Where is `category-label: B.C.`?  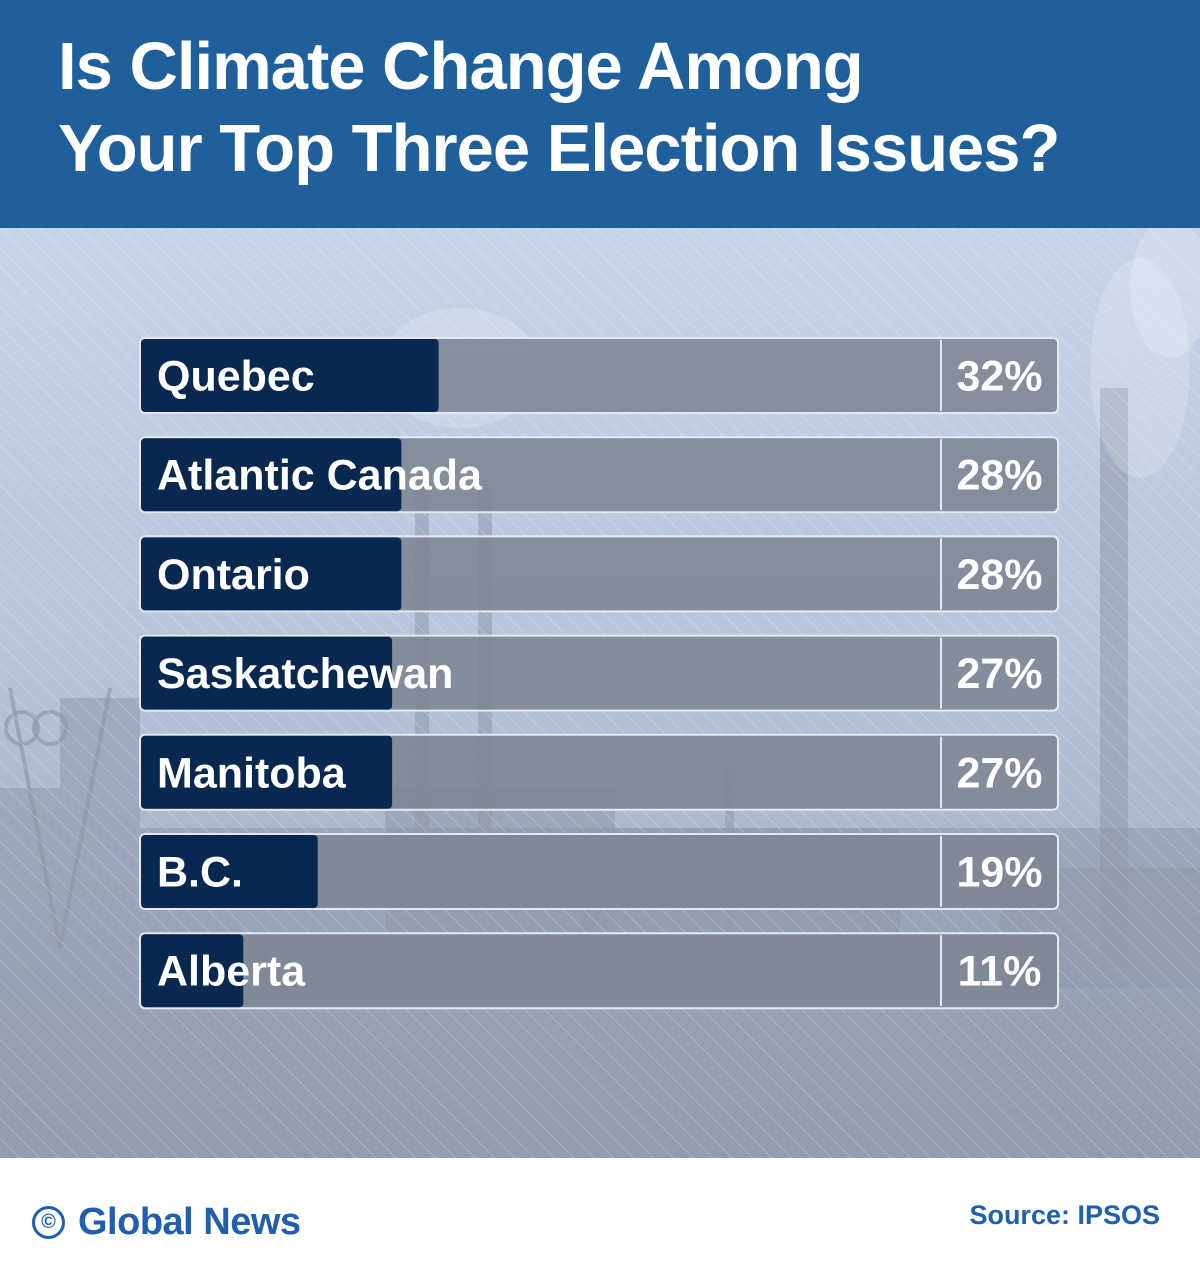
category-label: B.C. is located at coordinates (200, 873).